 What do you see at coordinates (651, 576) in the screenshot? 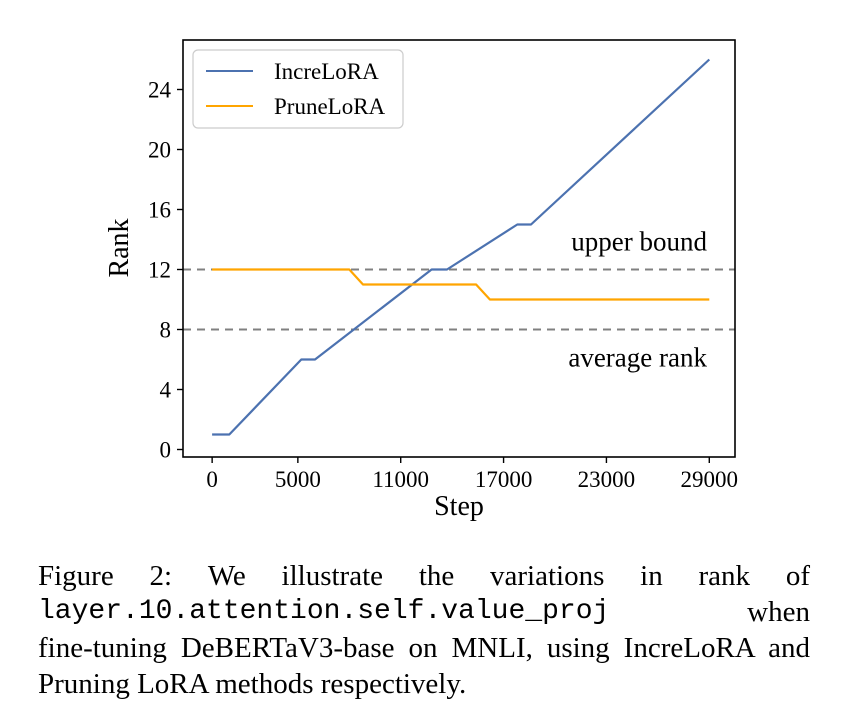
I see `caption-word: in` at bounding box center [651, 576].